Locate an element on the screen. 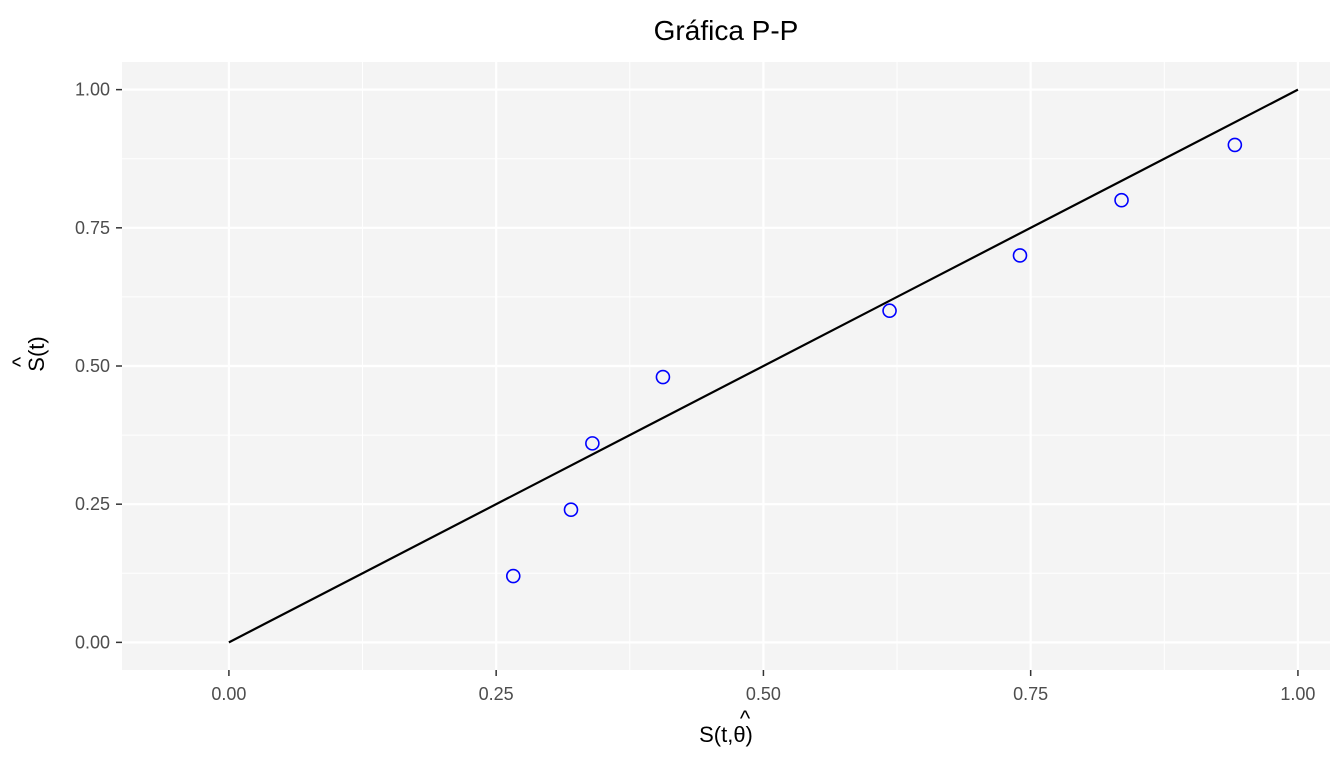 This screenshot has height=768, width=1344. y-axis: 0.00 0.25 0.50 0.75 1.00 is located at coordinates (98, 366).